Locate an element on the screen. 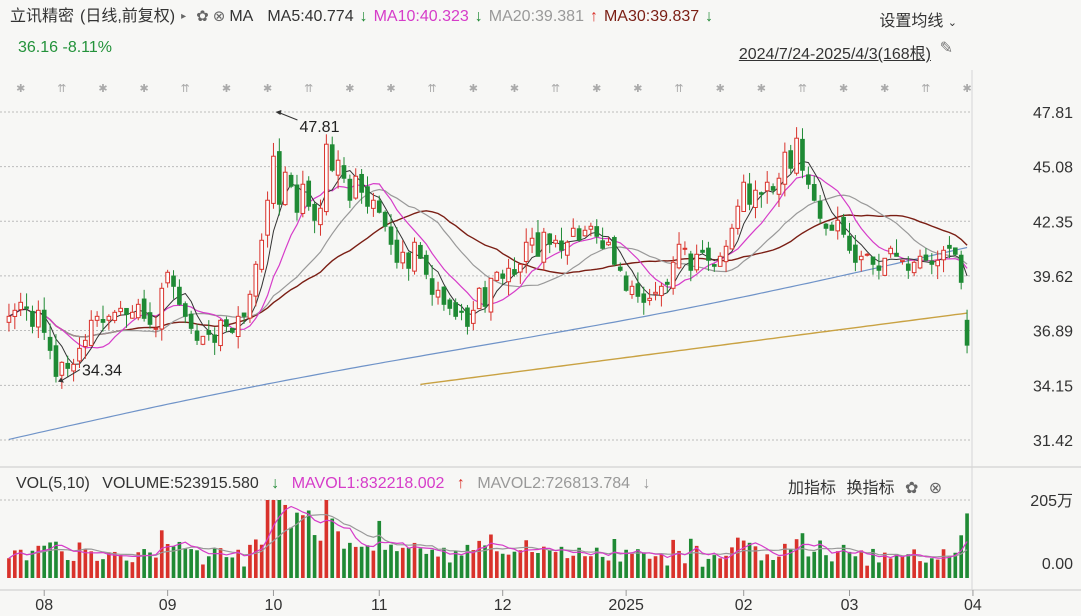 The width and height of the screenshot is (1081, 616). mavol1-value: MAVOL1:832218.002 is located at coordinates (368, 483).